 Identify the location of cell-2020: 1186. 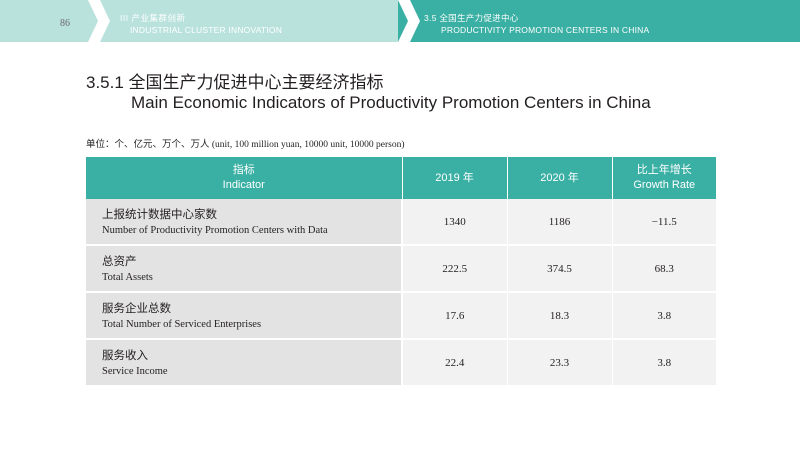
(560, 222).